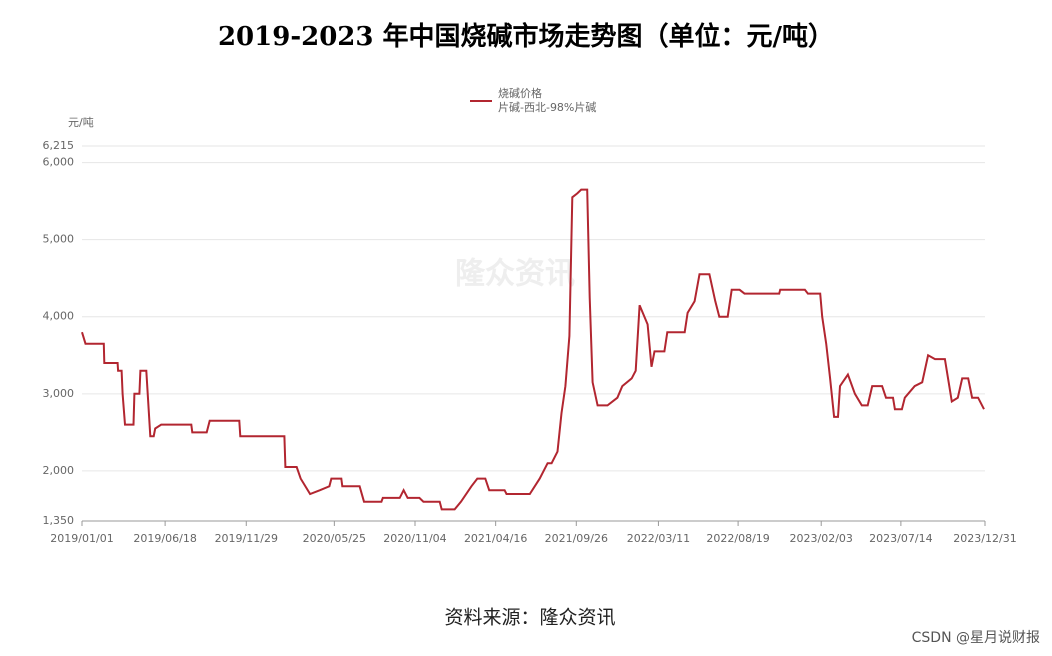 The width and height of the screenshot is (1052, 656). I want to click on y-tick-label: 1,350, so click(59, 520).